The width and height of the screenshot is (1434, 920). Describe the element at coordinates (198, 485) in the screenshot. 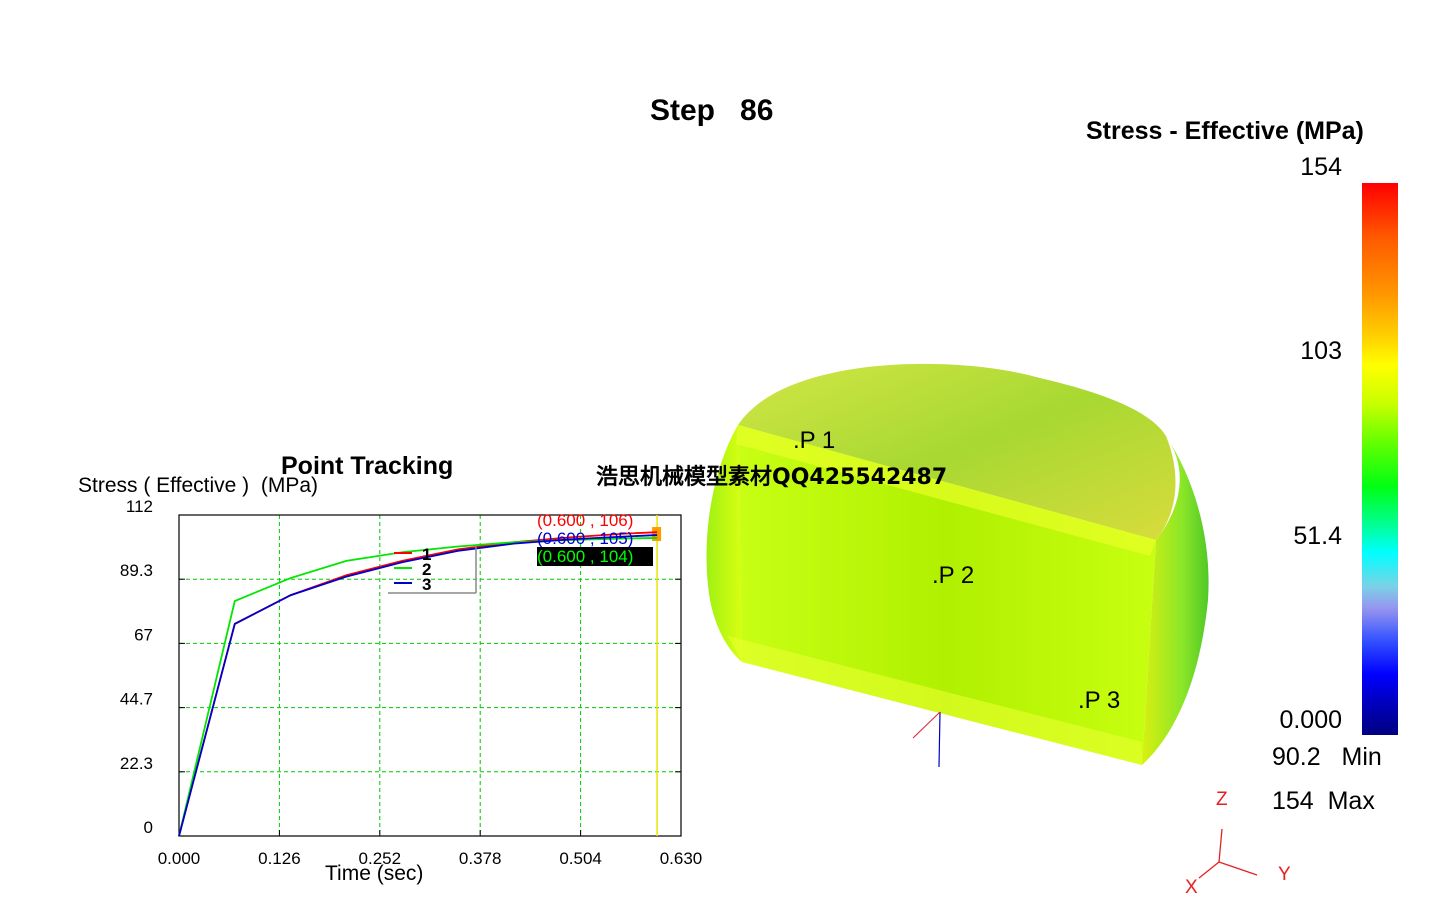

I see `chart-y-axis-label: Stress ( Effective ) (MPa)` at that location.